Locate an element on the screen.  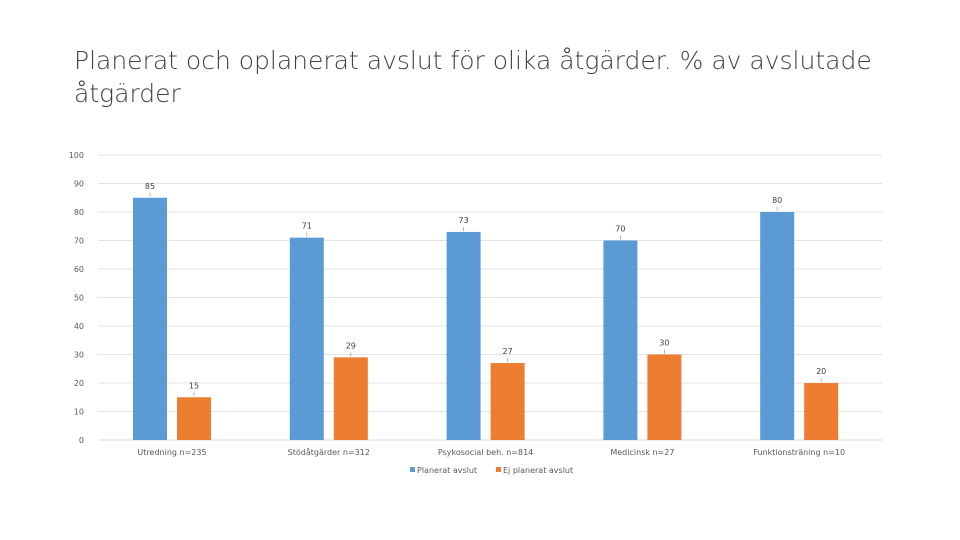
legend: Planerat avslut Ej planerat avslut is located at coordinates (491, 470).